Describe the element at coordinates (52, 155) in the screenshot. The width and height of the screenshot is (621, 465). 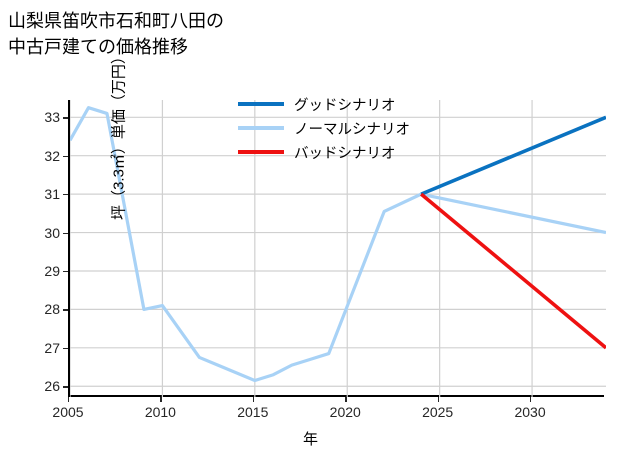
I see `y-axis-tick-label: 32` at that location.